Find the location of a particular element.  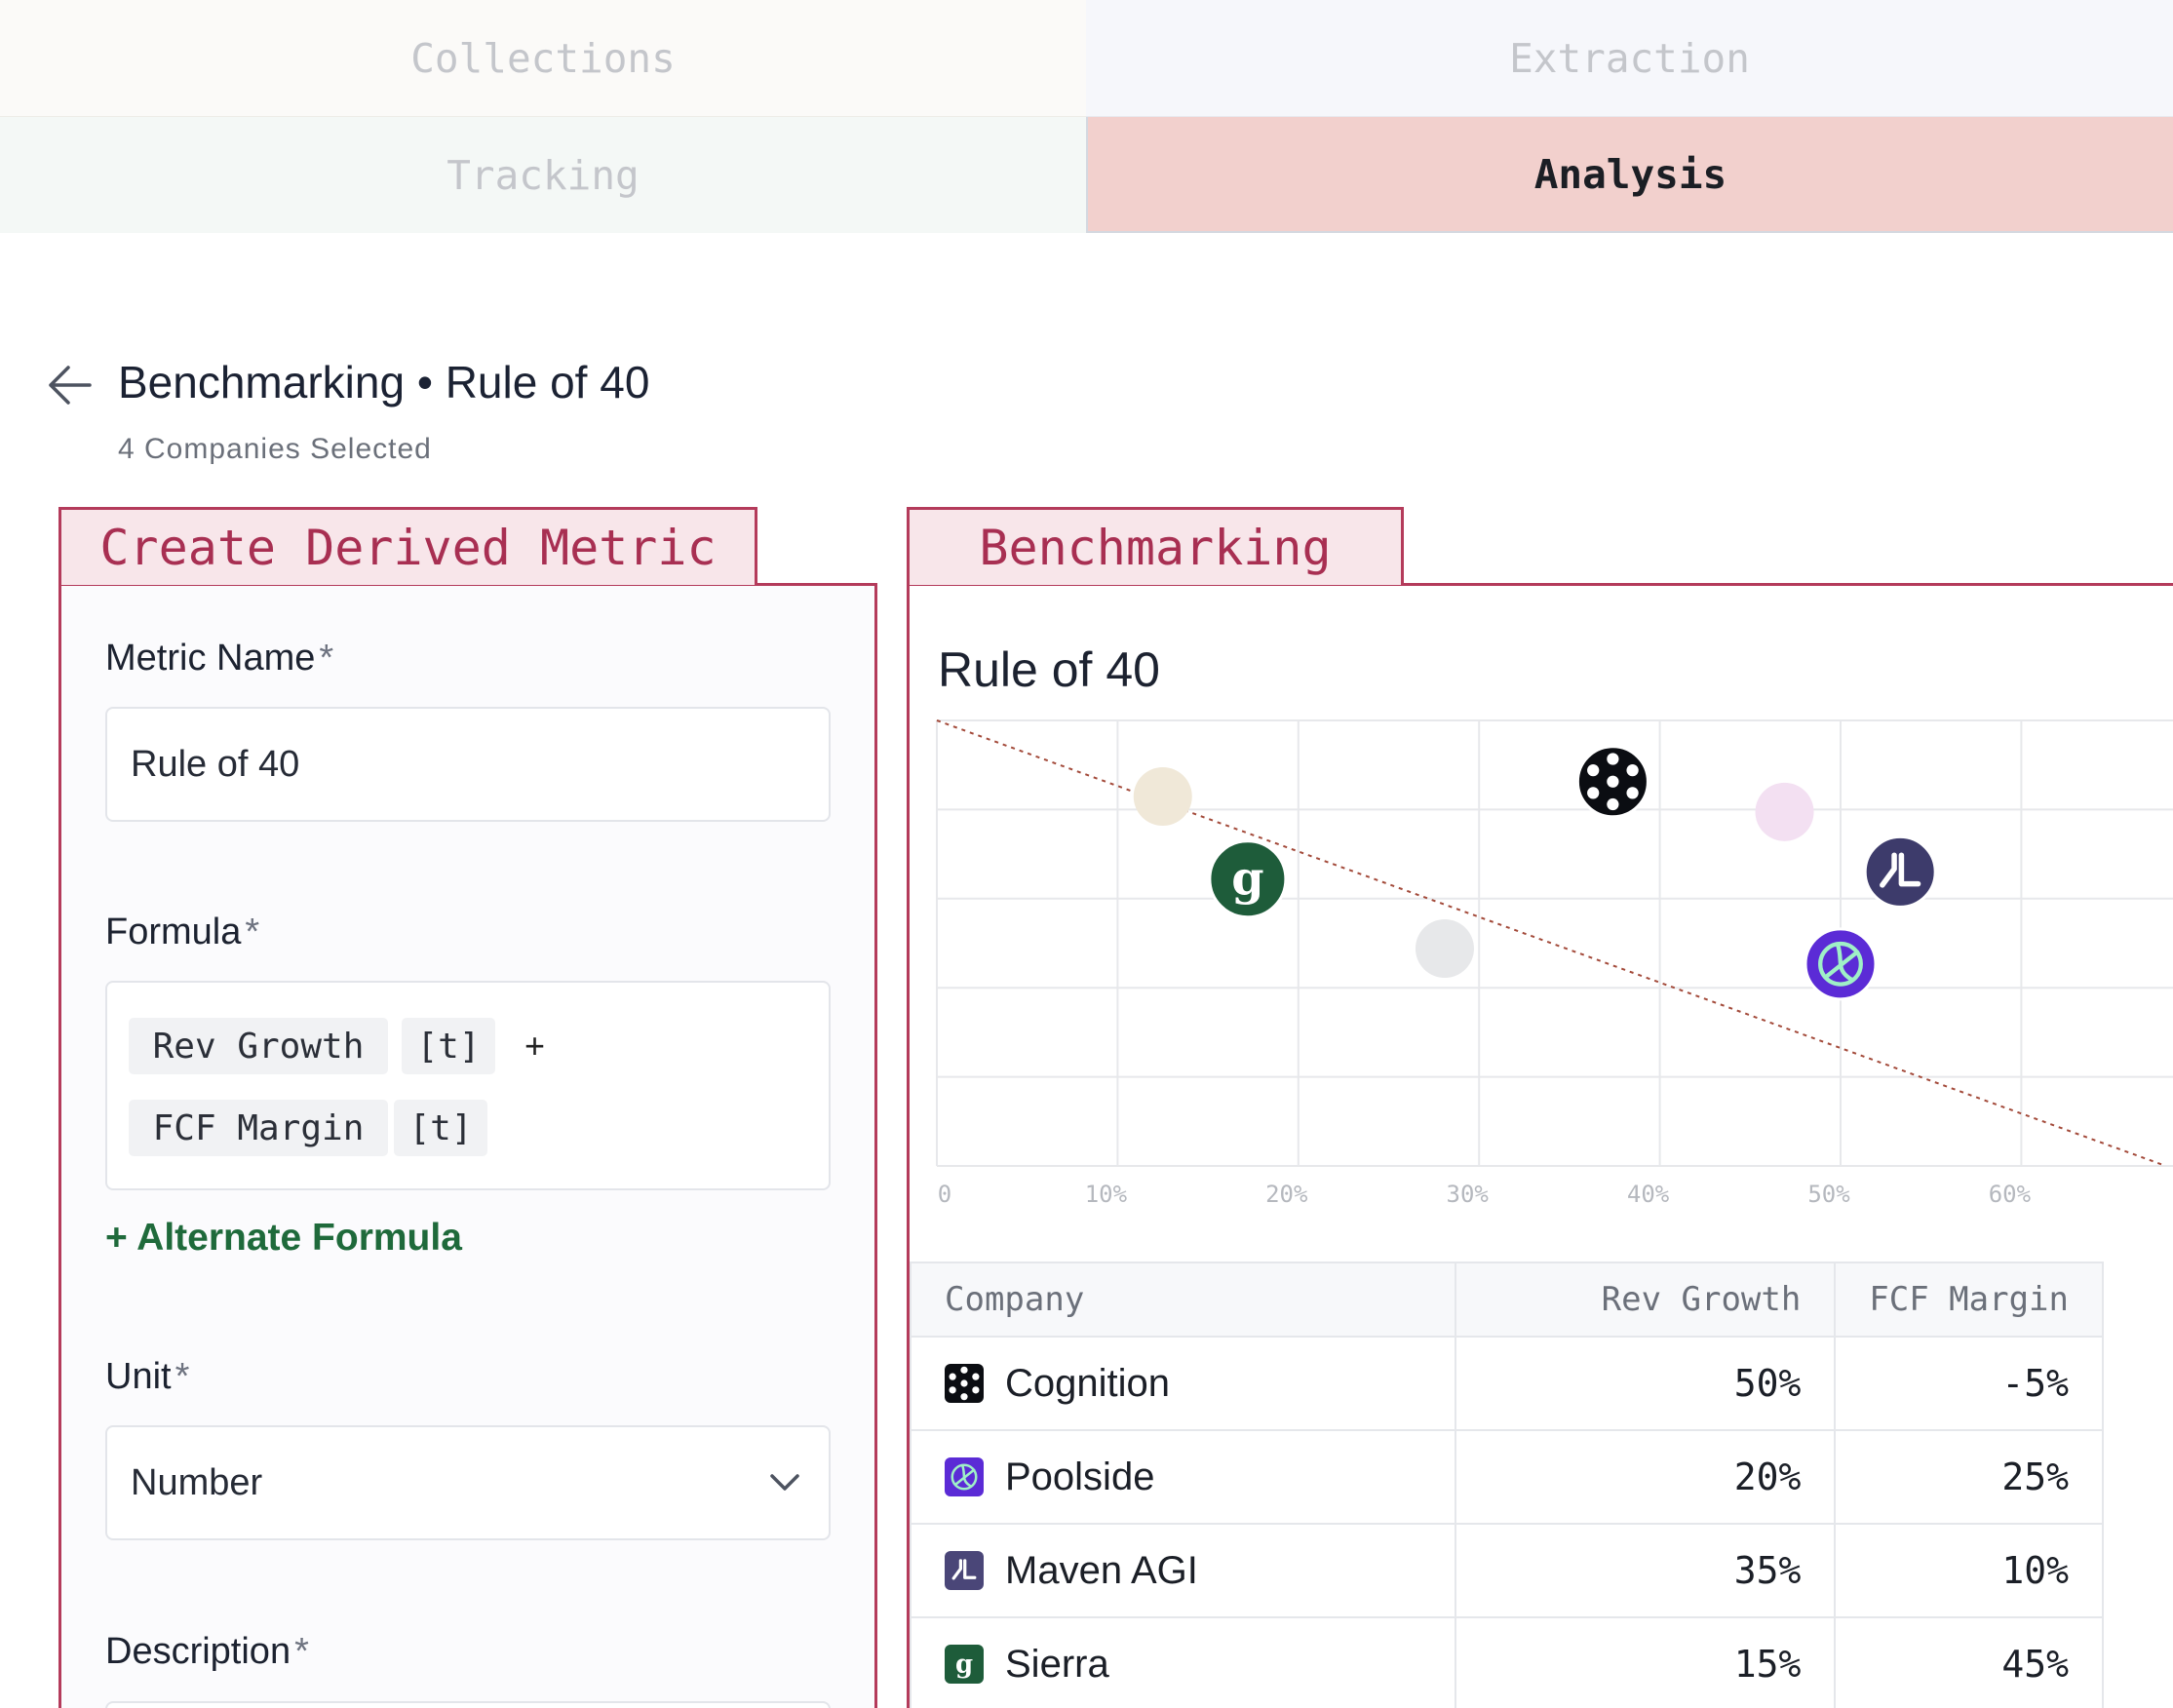

poolside-logo-icon is located at coordinates (964, 1476).